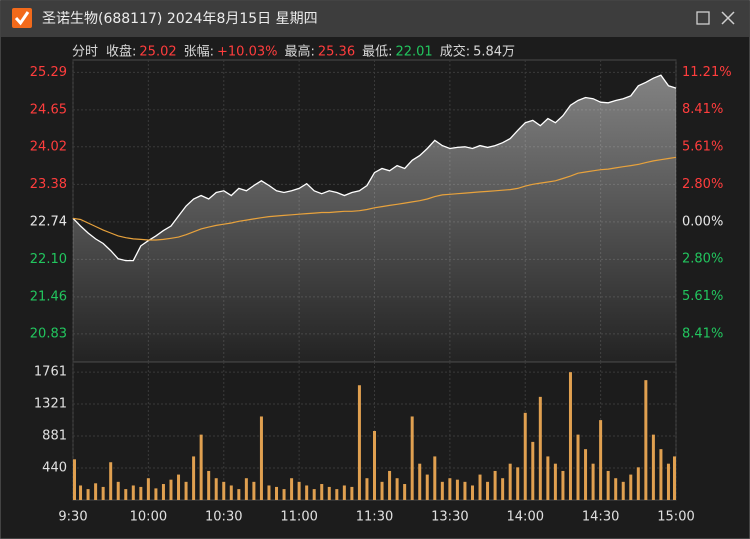  Describe the element at coordinates (702, 296) in the screenshot. I see `y2-tick-label: 5.61%` at that location.